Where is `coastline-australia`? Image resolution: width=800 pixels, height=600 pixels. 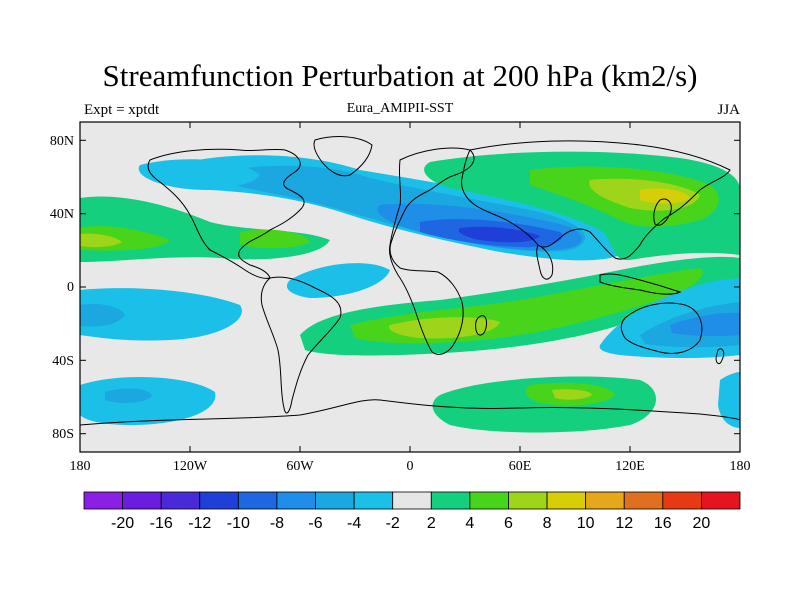 coastline-australia is located at coordinates (661, 328).